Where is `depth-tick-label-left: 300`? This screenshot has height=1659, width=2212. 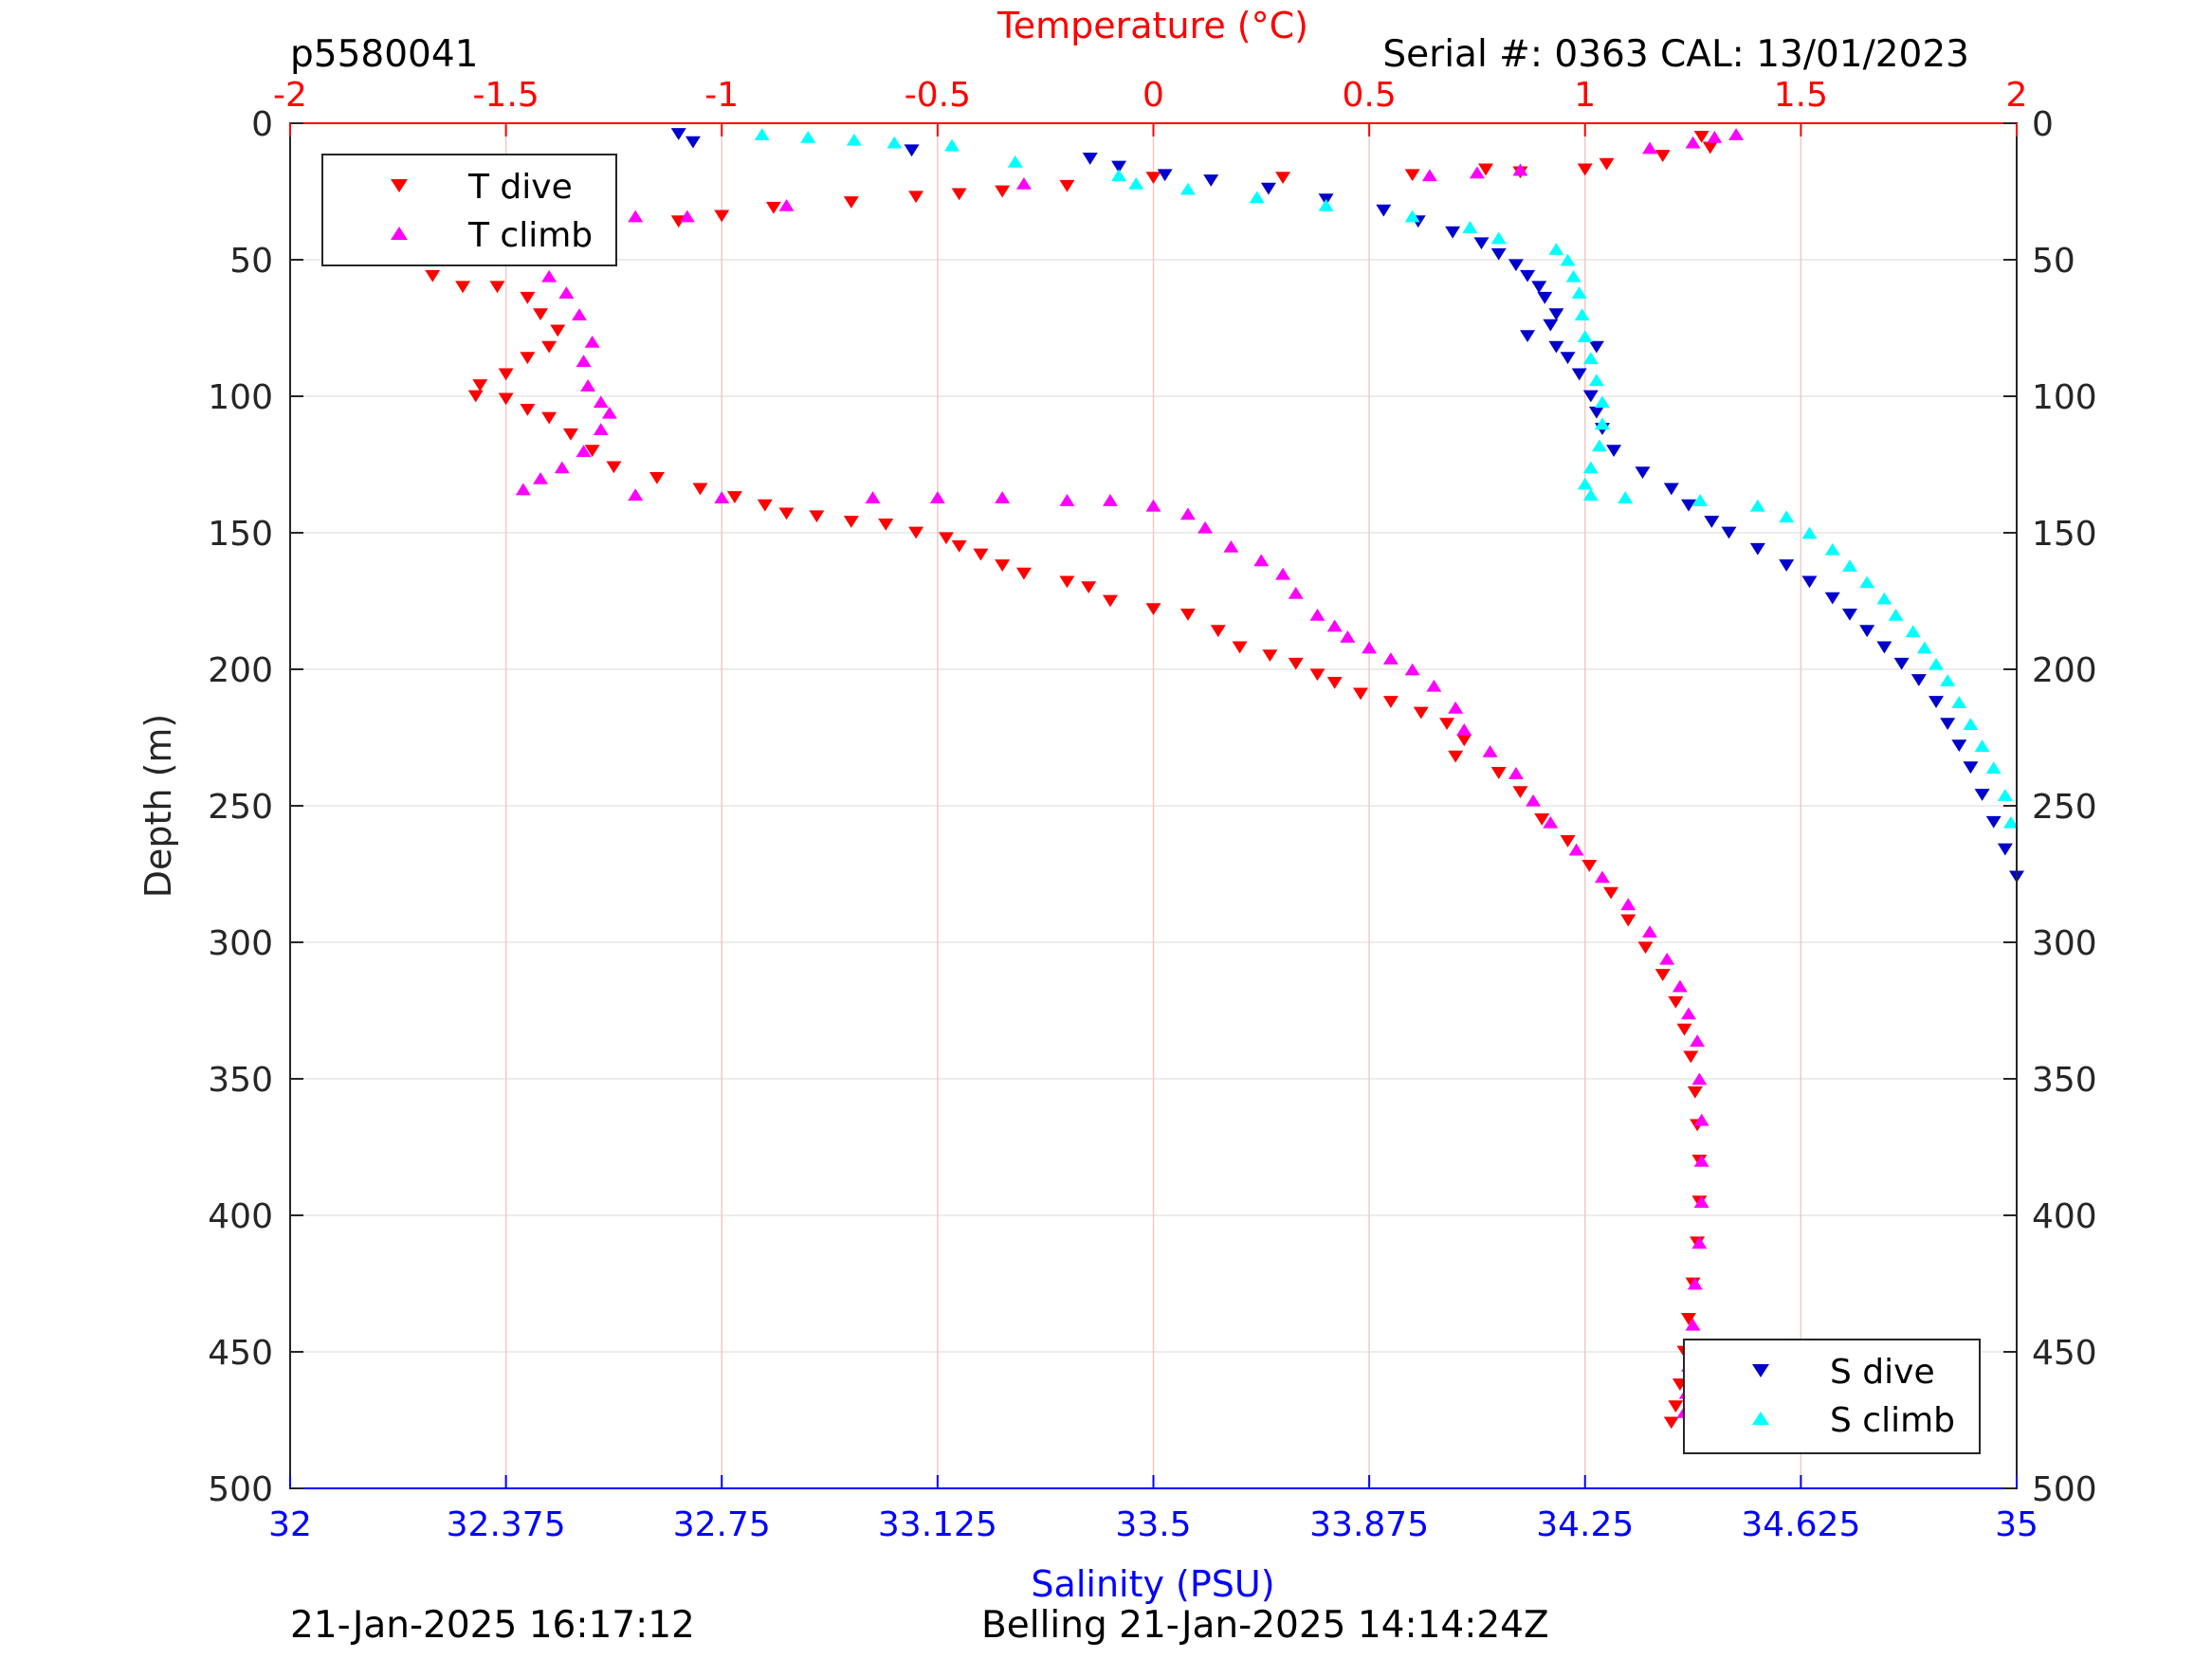
depth-tick-label-left: 300 is located at coordinates (240, 943).